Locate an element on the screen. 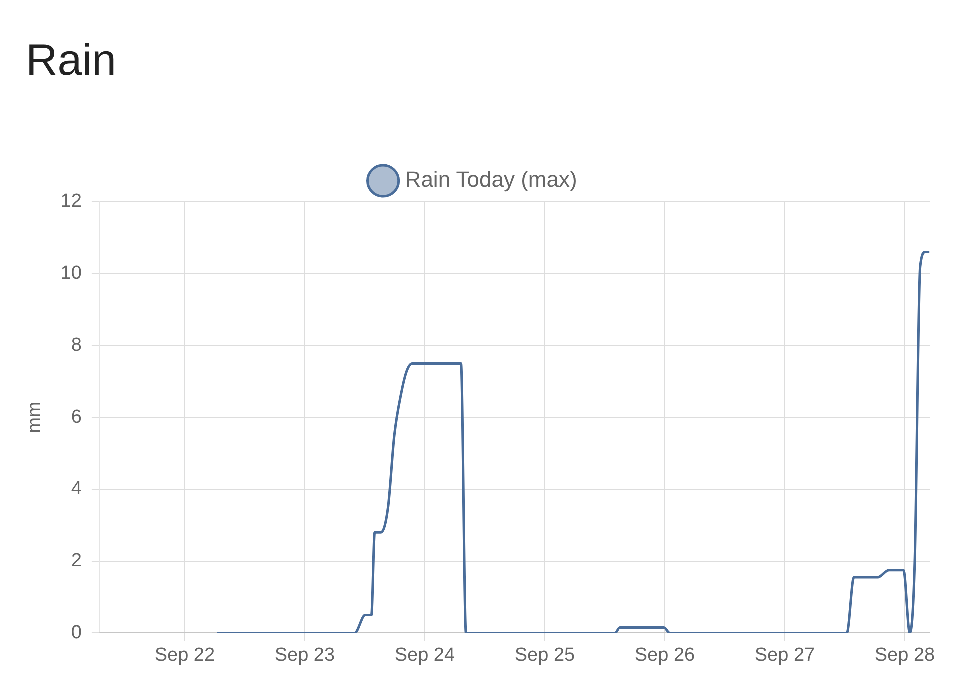  y-tick-label: 4 is located at coordinates (76, 489).